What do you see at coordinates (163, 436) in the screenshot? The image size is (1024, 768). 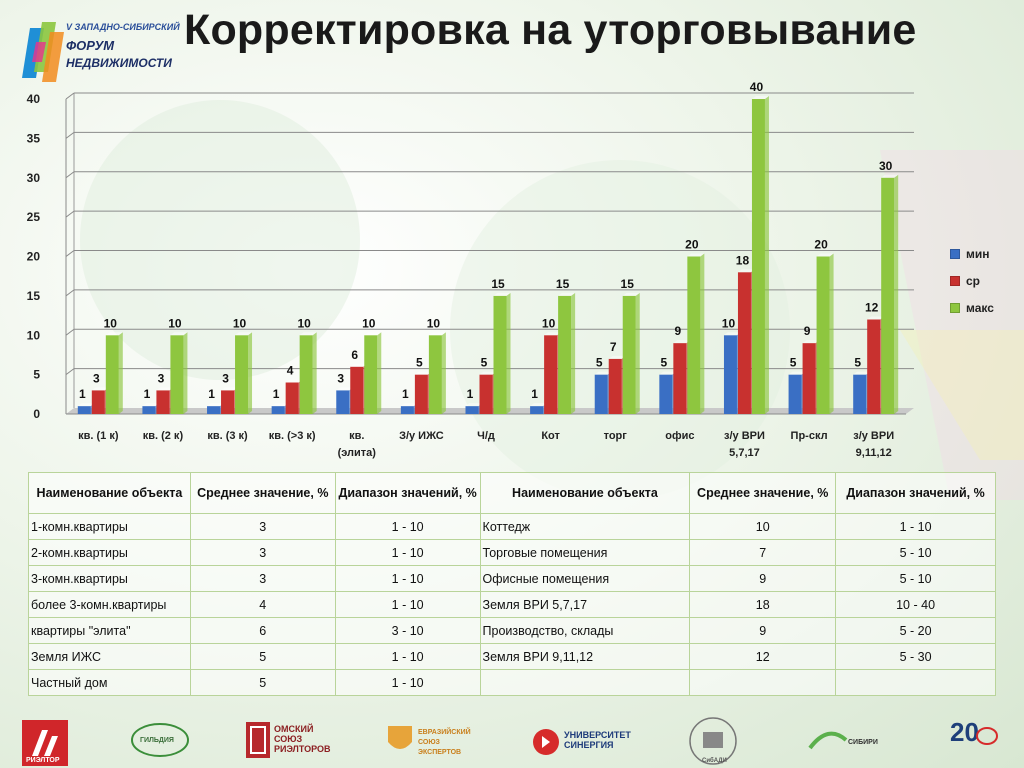 I see `x-tick-label: кв. (2 к)` at bounding box center [163, 436].